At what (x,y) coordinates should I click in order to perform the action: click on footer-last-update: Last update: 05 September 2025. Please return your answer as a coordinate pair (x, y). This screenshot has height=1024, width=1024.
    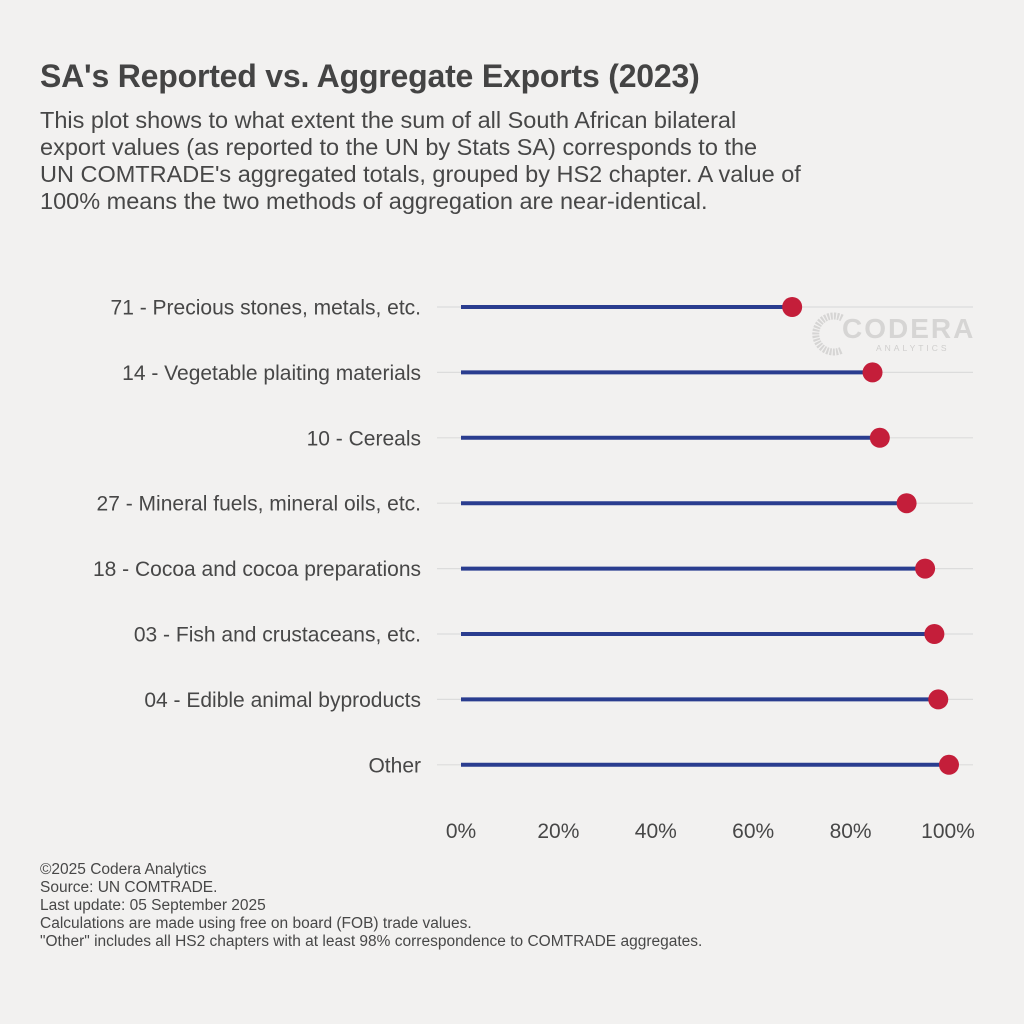
    Looking at the image, I should click on (153, 905).